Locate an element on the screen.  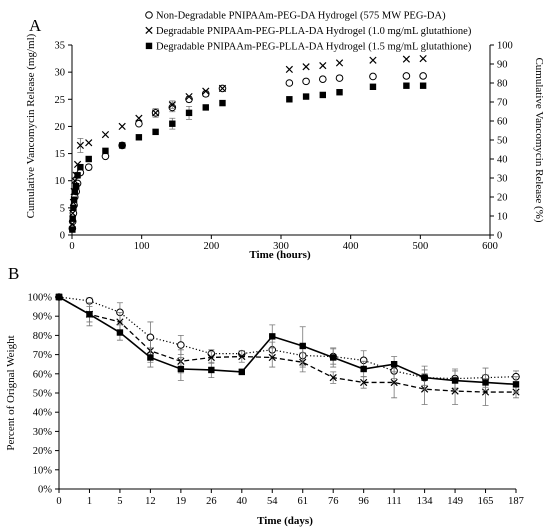
x-tick-label: 300 is located at coordinates (281, 246).